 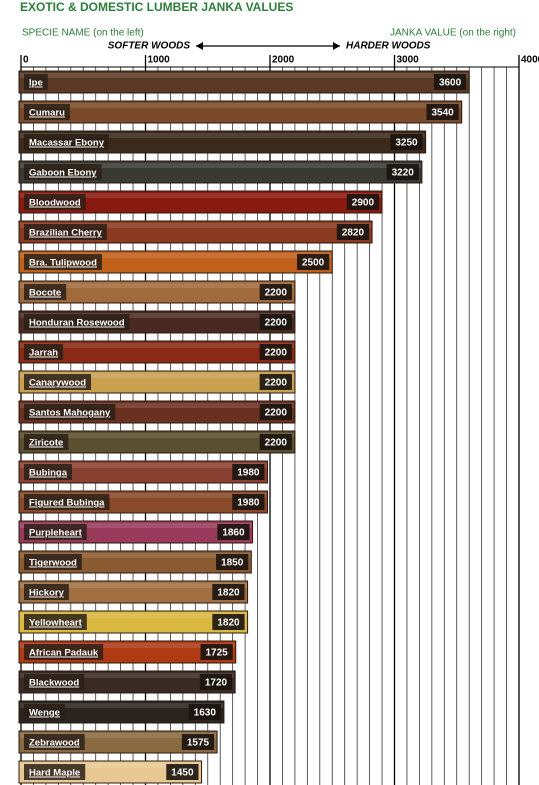 What do you see at coordinates (283, 60) in the screenshot?
I see `x-tick-label: 2000` at bounding box center [283, 60].